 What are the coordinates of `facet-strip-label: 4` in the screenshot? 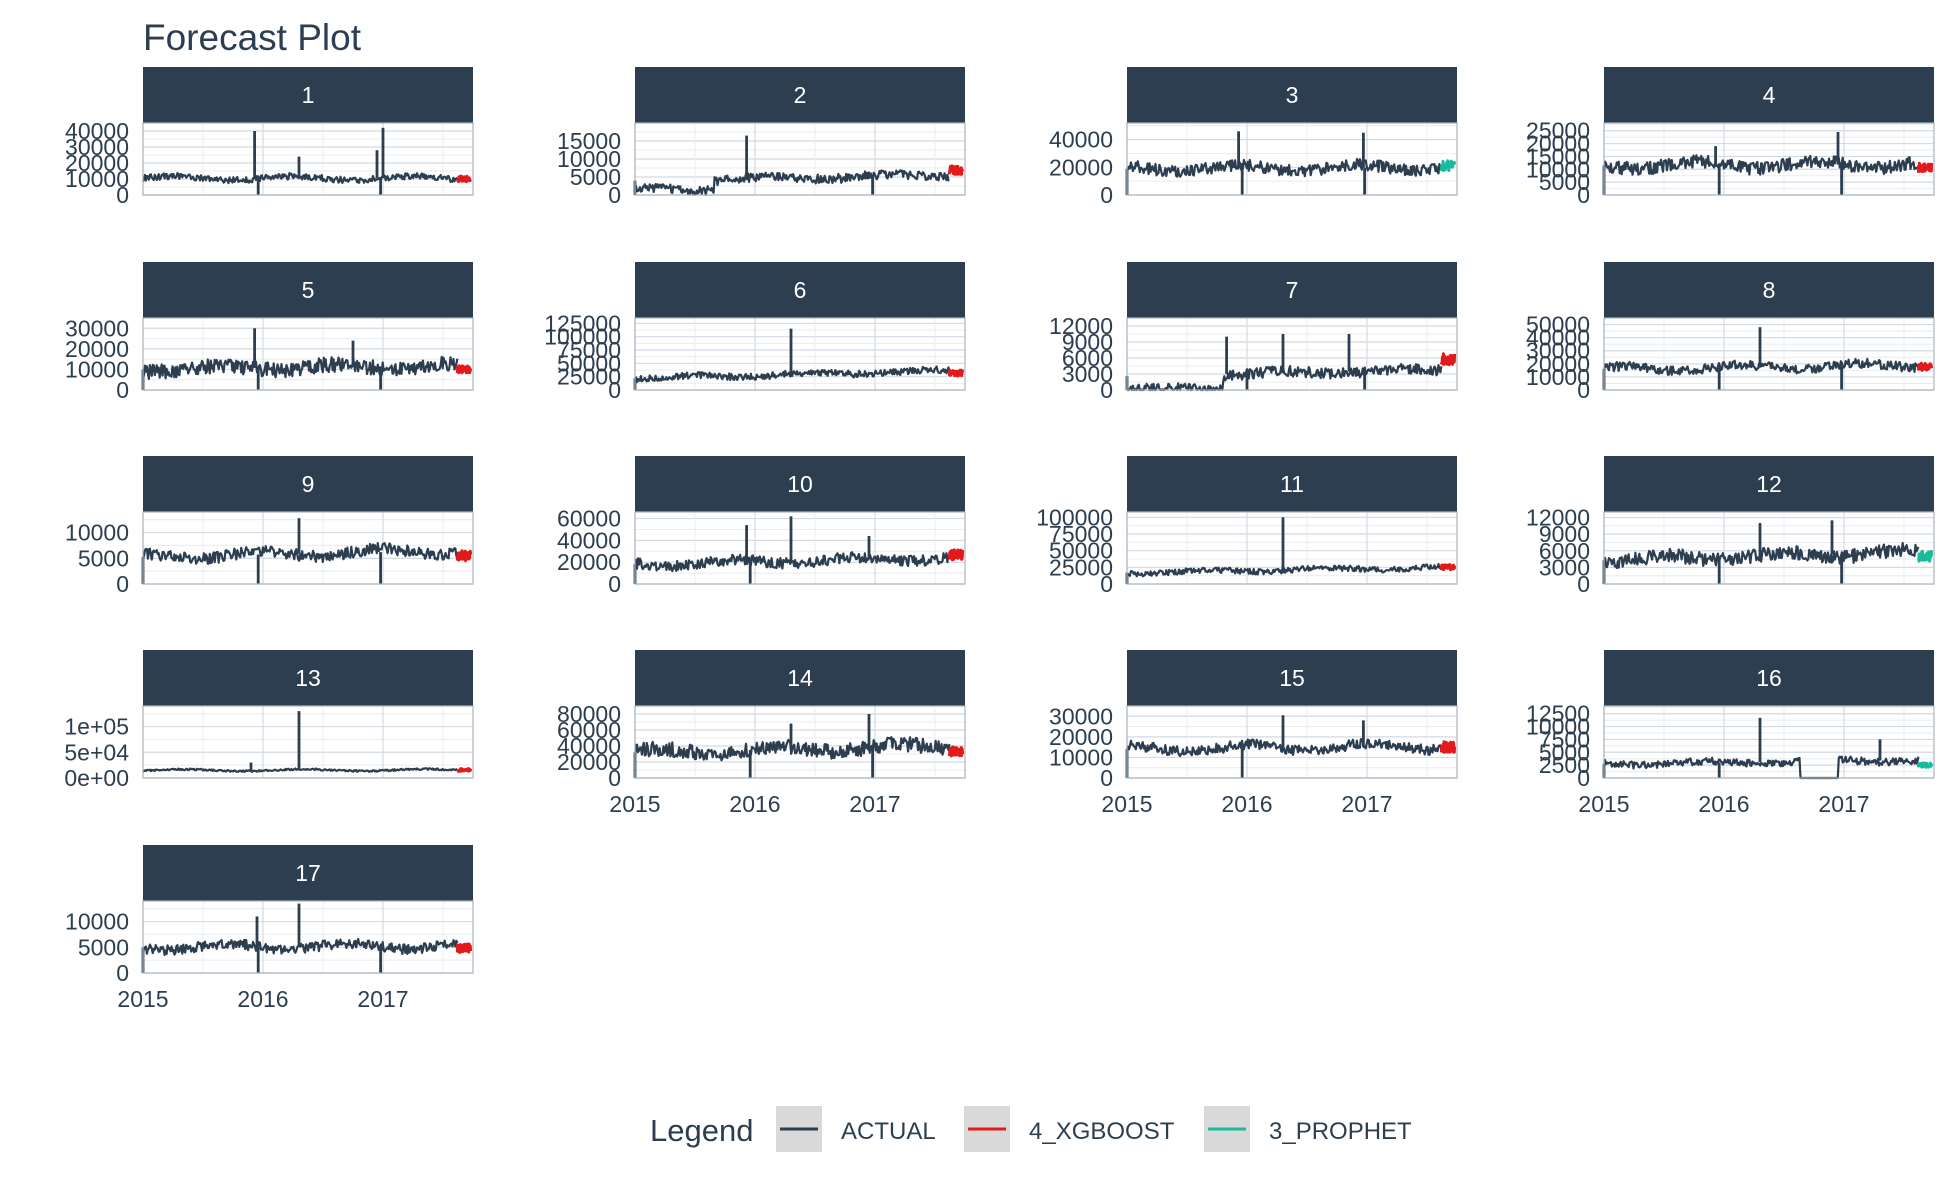 It's located at (1769, 95).